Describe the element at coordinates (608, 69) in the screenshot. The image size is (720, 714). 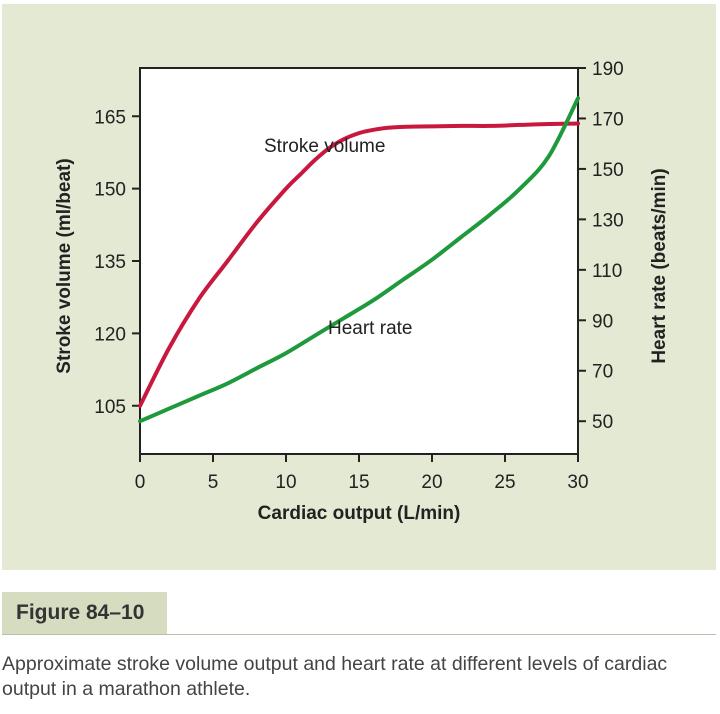
I see `y-right-tick-label: 190` at that location.